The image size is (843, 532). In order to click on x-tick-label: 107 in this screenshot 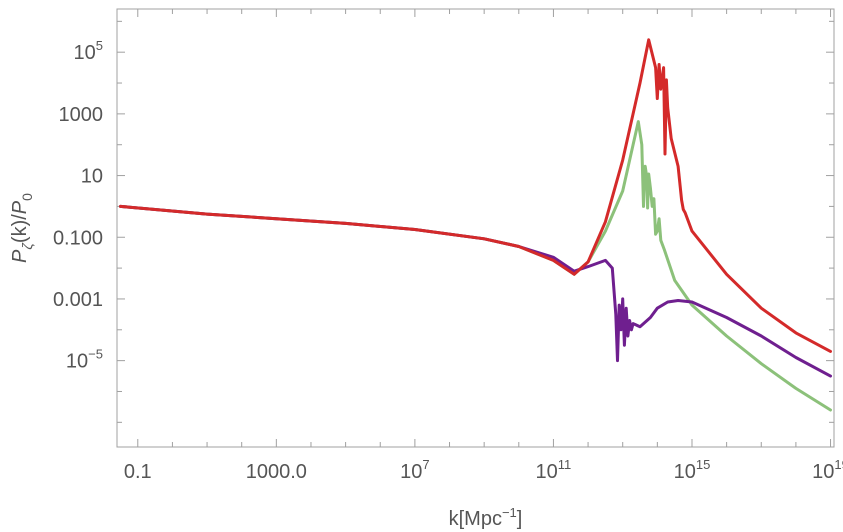, I will do `click(414, 470)`.